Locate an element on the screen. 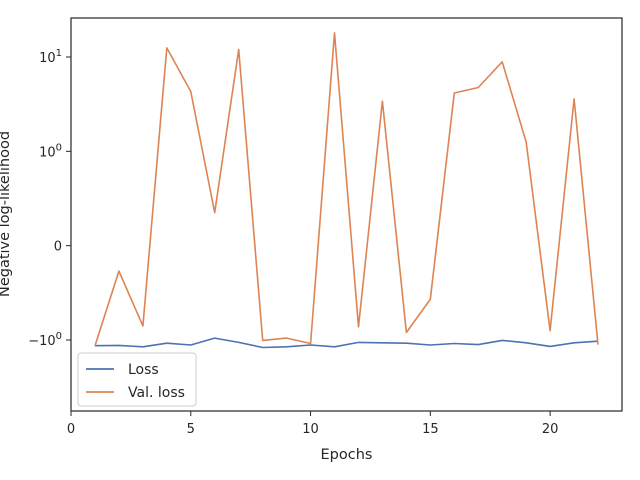  y-tick-label: 10¹ is located at coordinates (50, 57).